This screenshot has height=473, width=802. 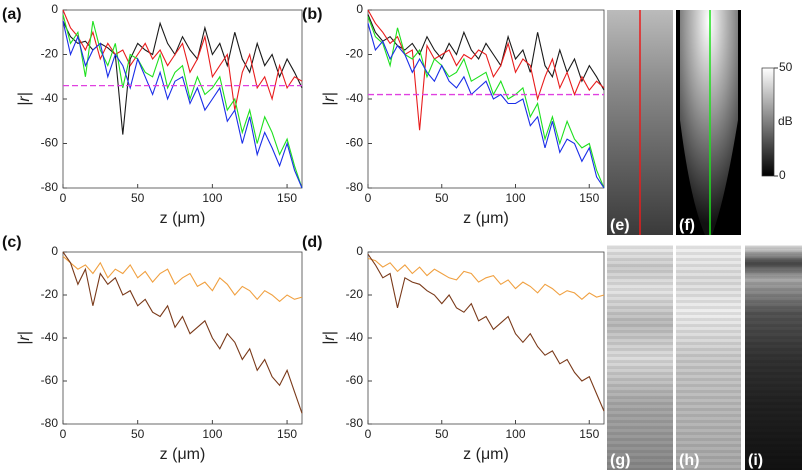 What do you see at coordinates (709, 122) in the screenshot?
I see `image-f` at bounding box center [709, 122].